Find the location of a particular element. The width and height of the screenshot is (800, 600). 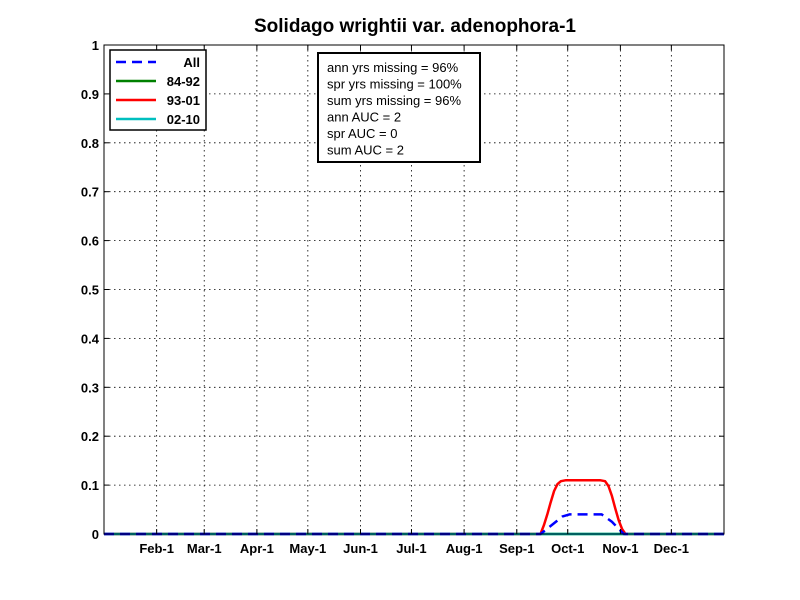

legend-label: 93-01 is located at coordinates (183, 100).